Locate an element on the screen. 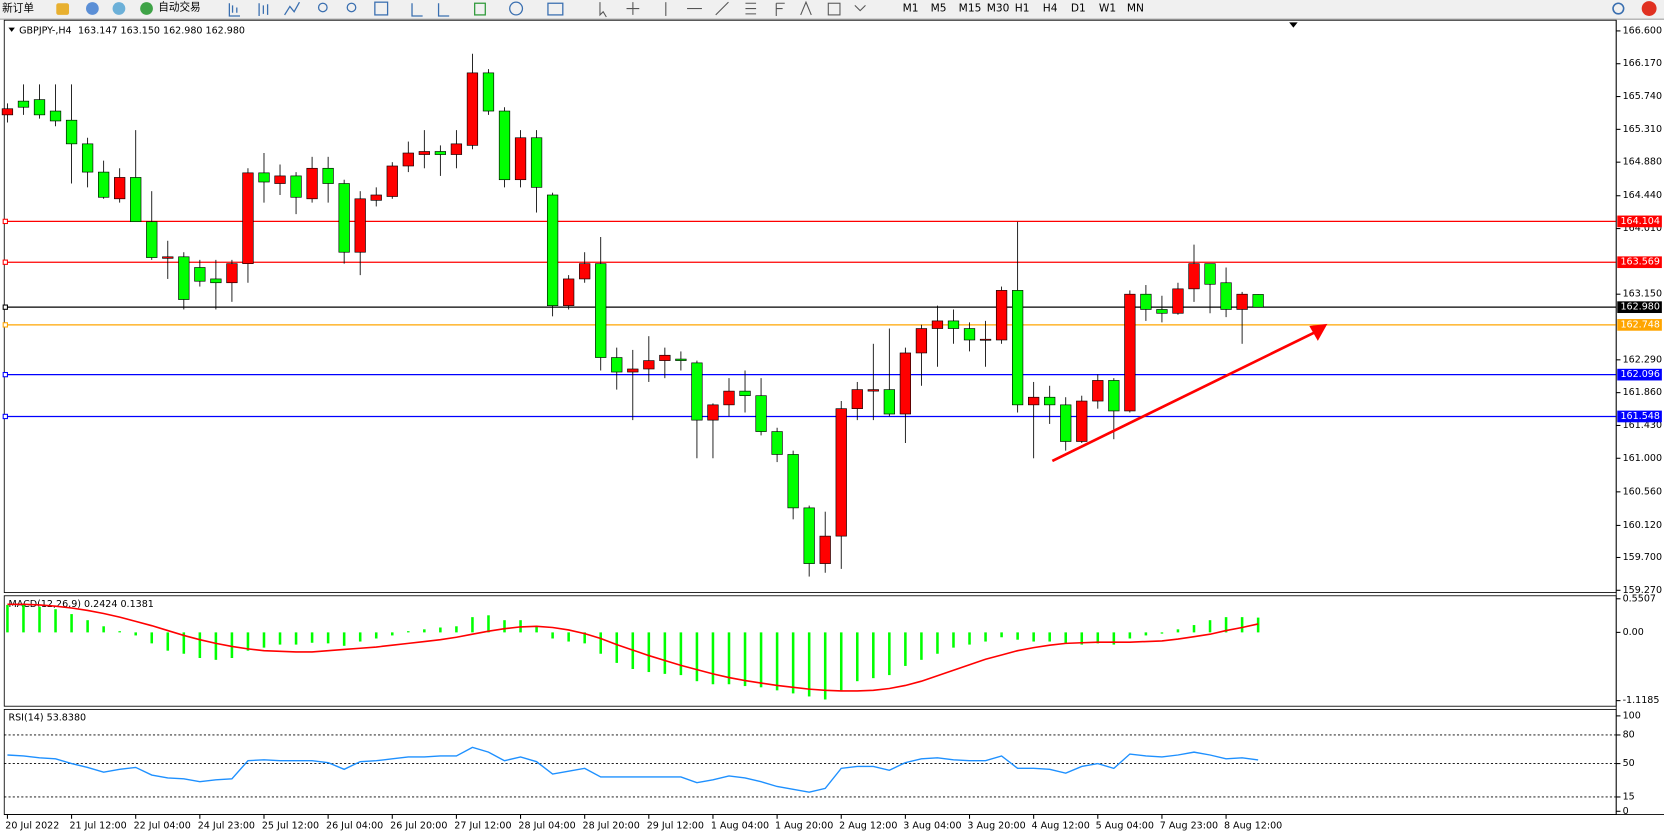 Image resolution: width=1664 pixels, height=839 pixels. rsi-line is located at coordinates (633, 769).